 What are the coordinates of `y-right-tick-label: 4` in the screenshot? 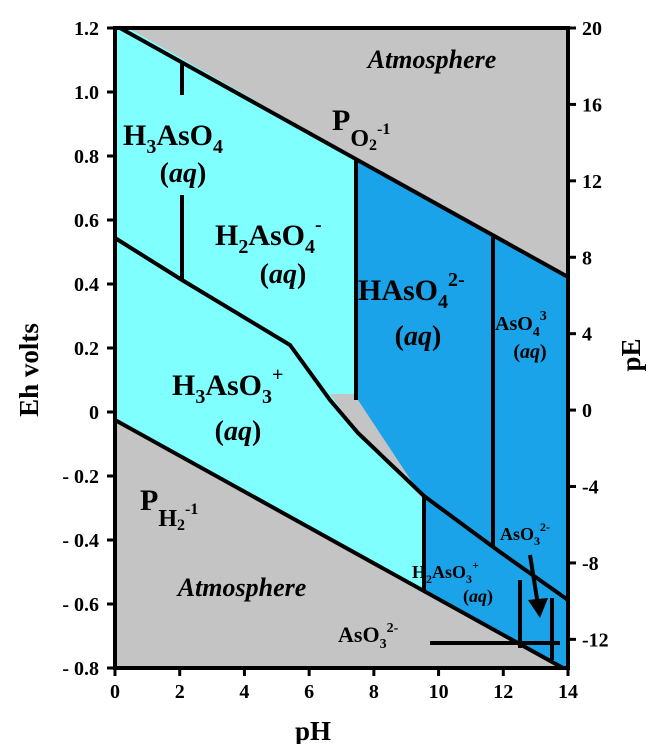 It's located at (587, 335).